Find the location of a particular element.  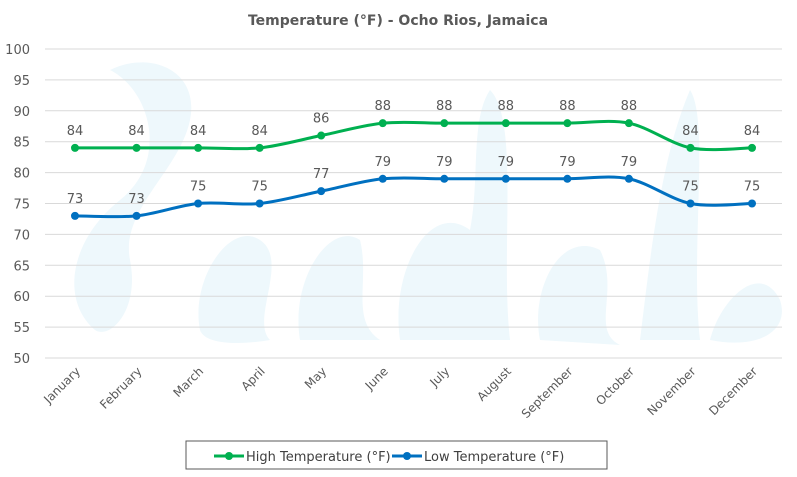

x-tick-label: April is located at coordinates (252, 378).